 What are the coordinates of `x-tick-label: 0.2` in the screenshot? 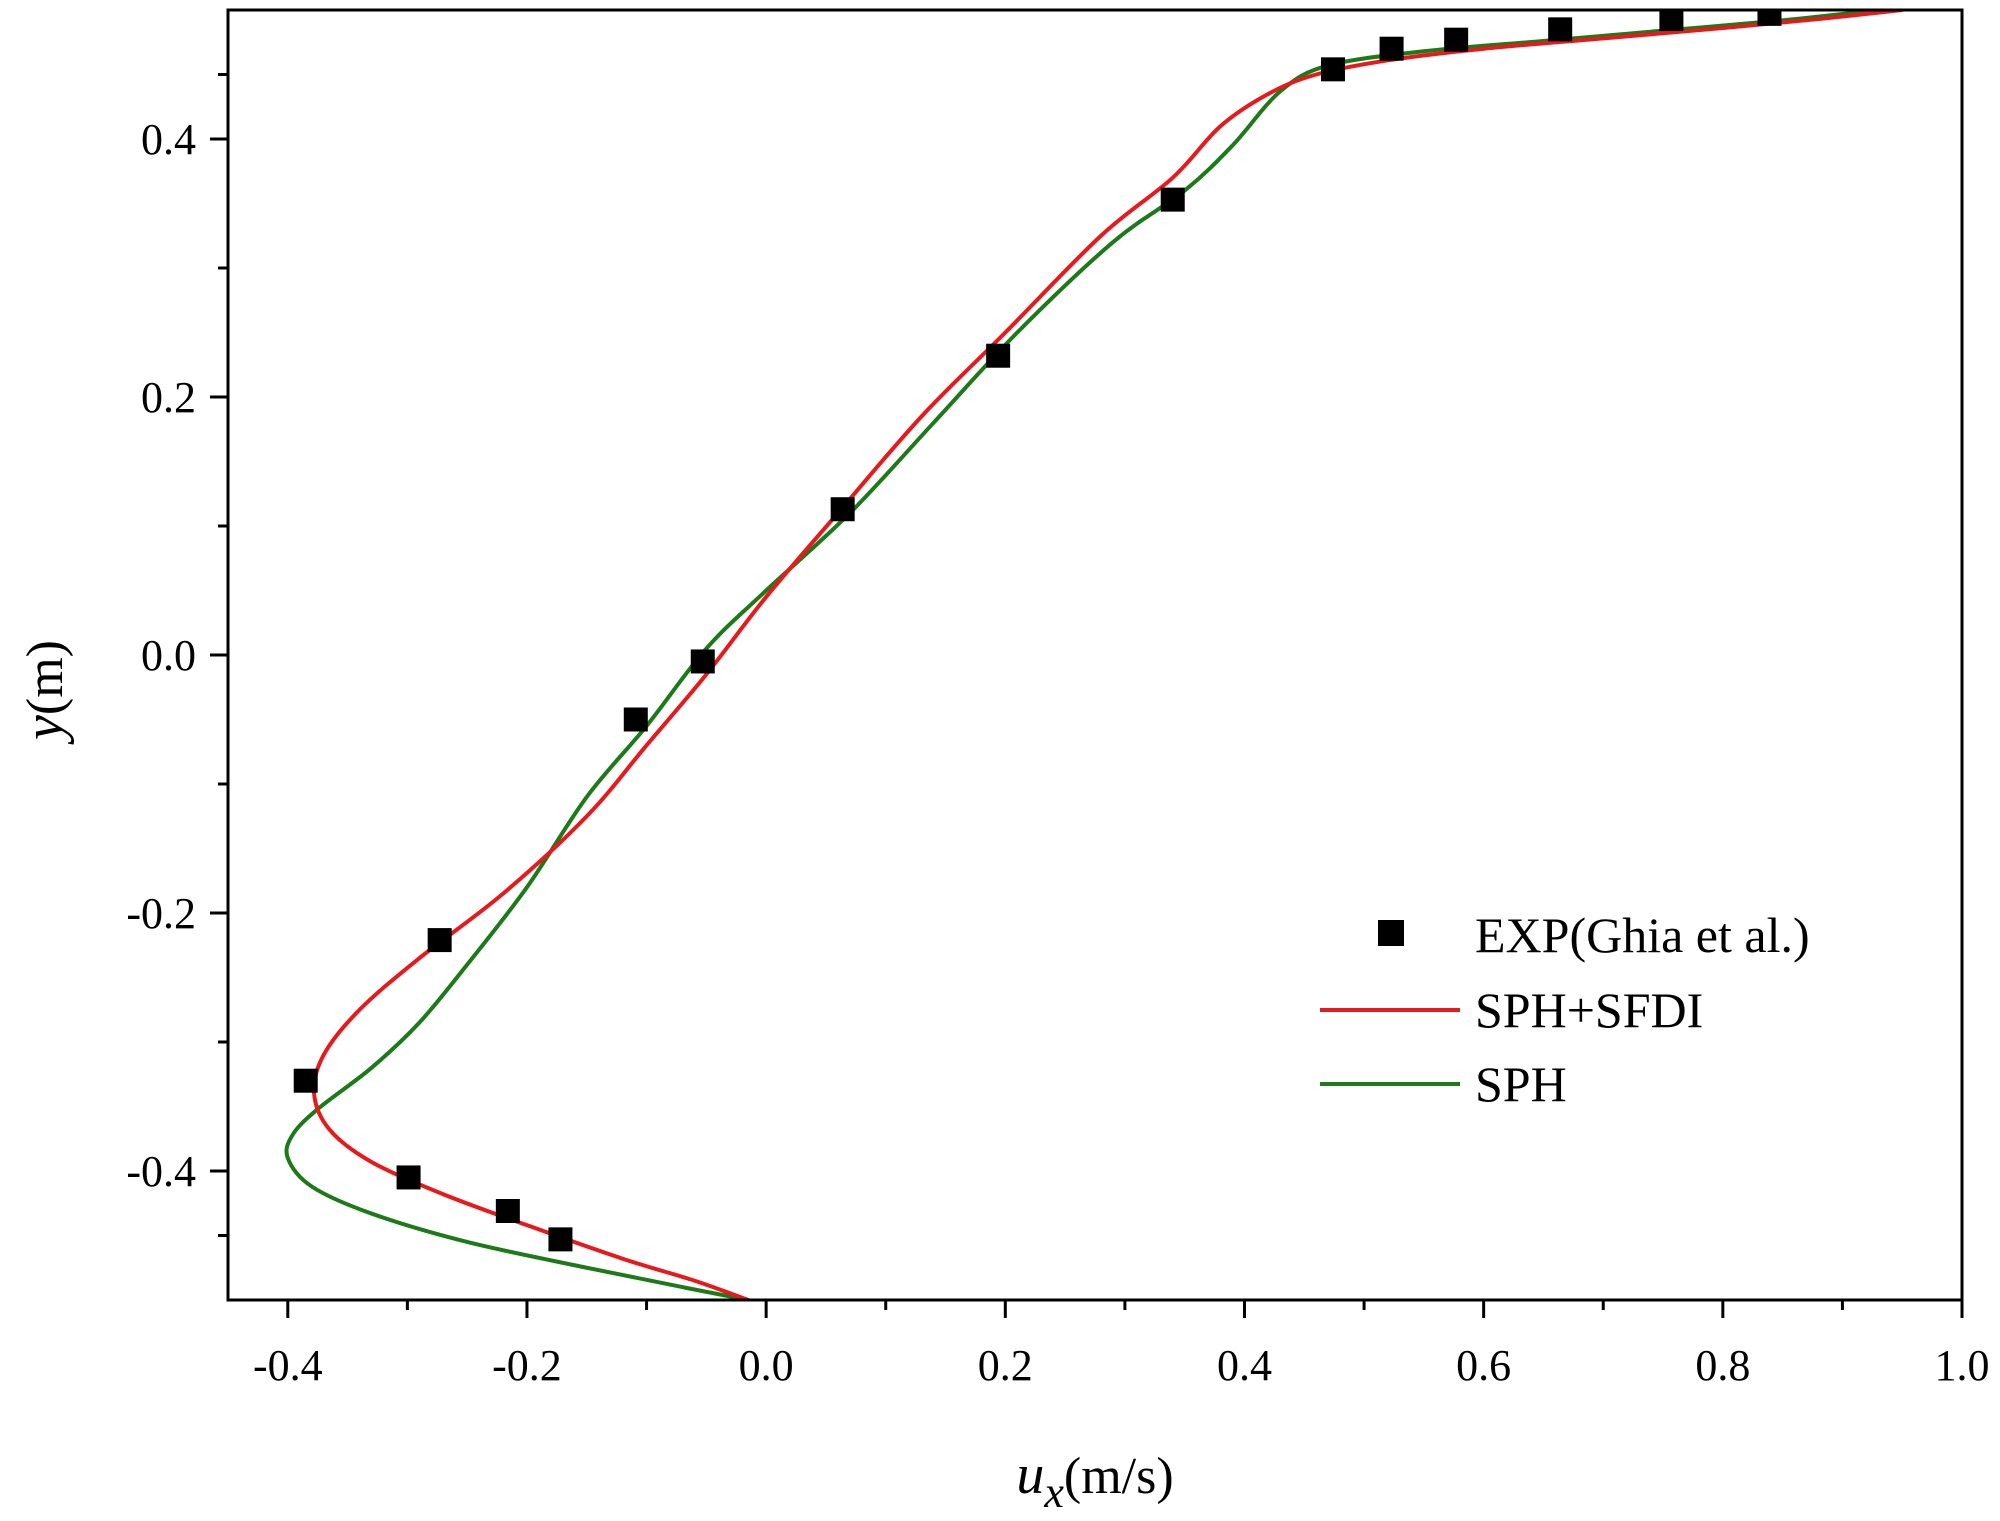 It's located at (1005, 1365).